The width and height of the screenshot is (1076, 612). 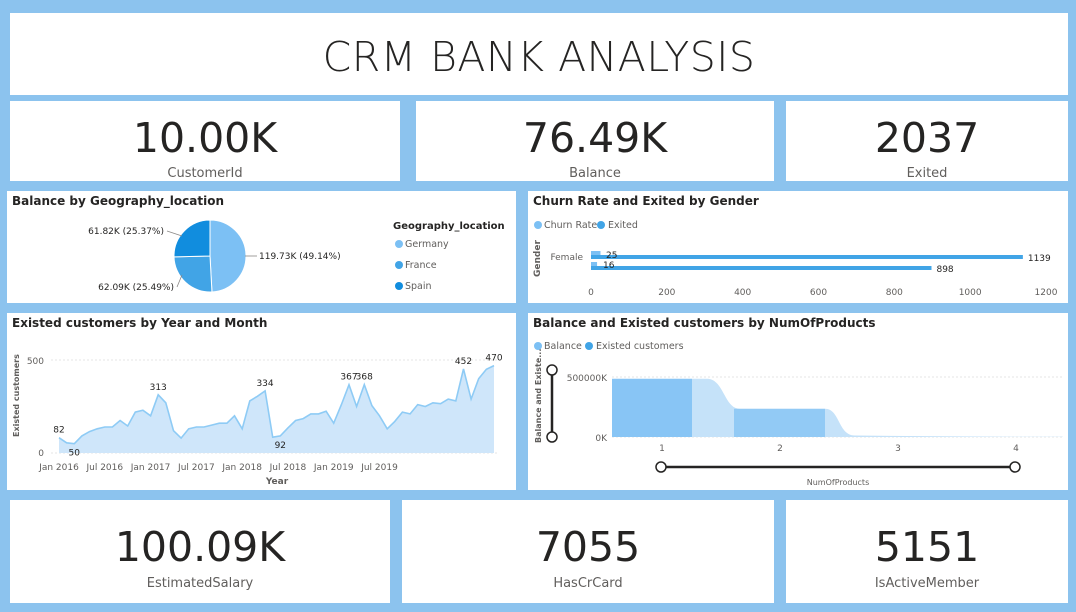 What do you see at coordinates (192, 238) in the screenshot?
I see `pie-slice-spain` at bounding box center [192, 238].